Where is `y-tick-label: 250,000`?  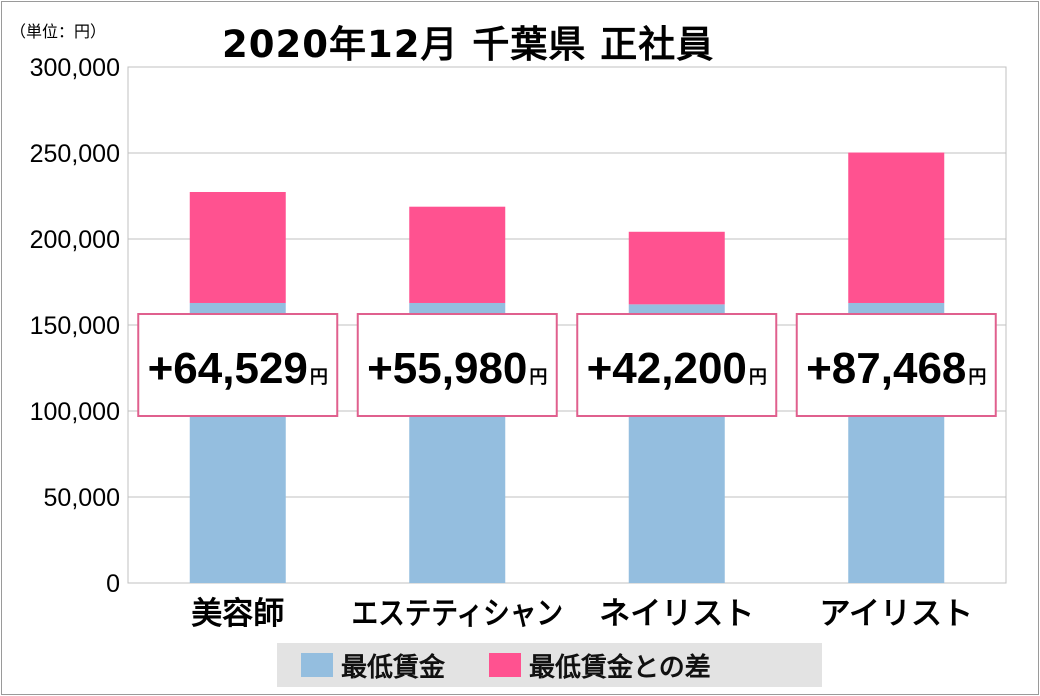
y-tick-label: 250,000 is located at coordinates (75, 154).